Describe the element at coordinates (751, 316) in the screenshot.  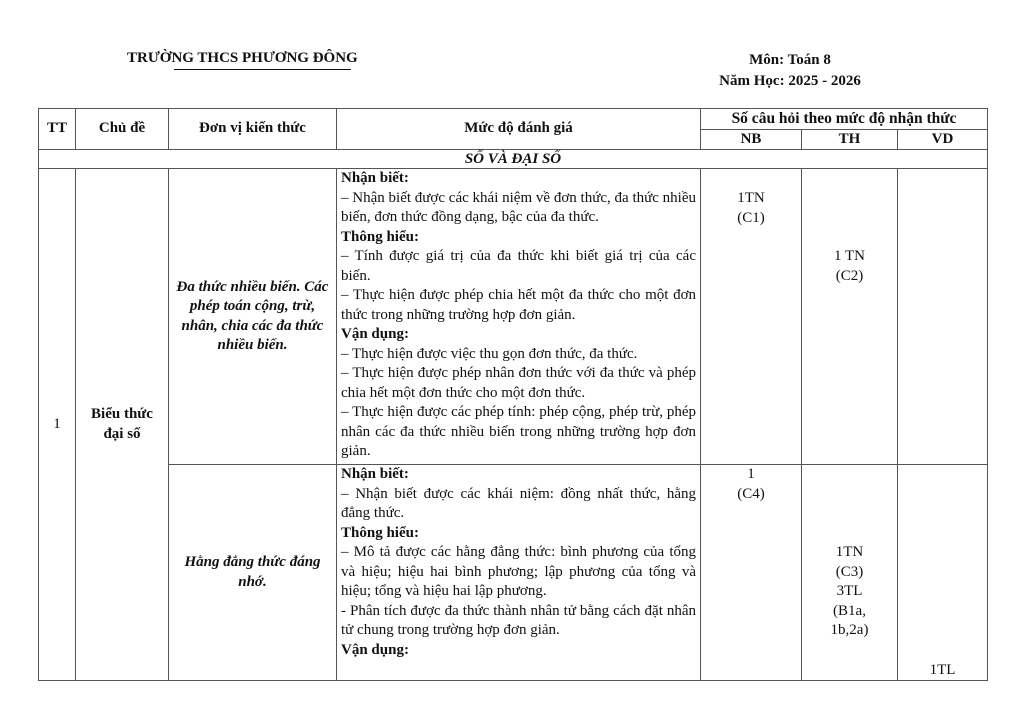
I see `nb-count: 1TN (C1)` at that location.